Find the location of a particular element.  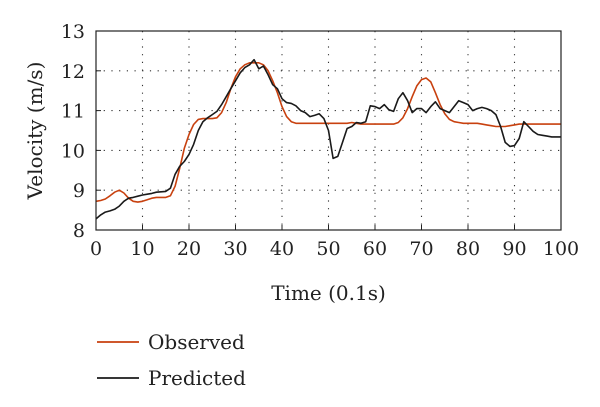

legend: Observed Predicted is located at coordinates (171, 360).